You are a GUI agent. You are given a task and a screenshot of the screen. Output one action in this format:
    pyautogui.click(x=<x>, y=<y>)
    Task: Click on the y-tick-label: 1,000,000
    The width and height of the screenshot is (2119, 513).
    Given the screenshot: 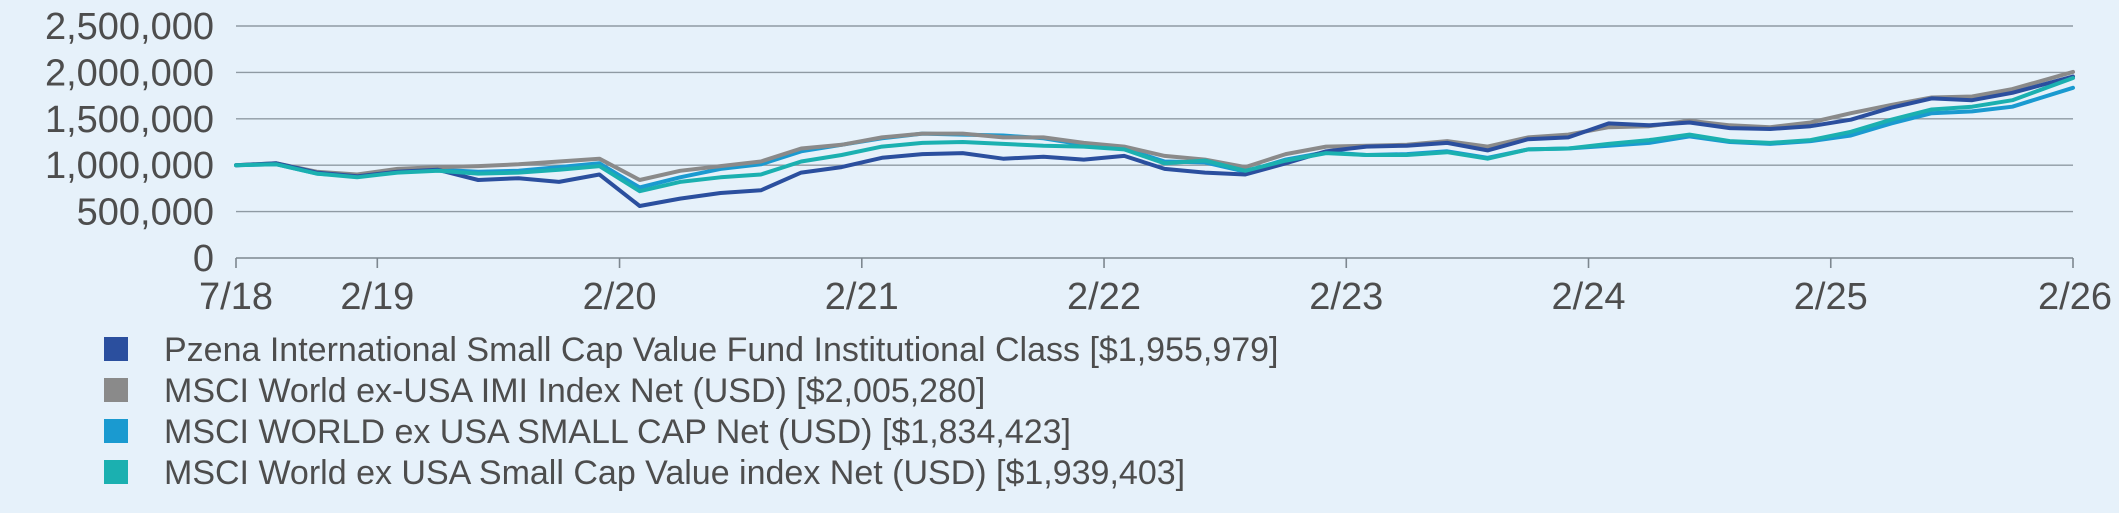 What is the action you would take?
    pyautogui.click(x=129, y=166)
    